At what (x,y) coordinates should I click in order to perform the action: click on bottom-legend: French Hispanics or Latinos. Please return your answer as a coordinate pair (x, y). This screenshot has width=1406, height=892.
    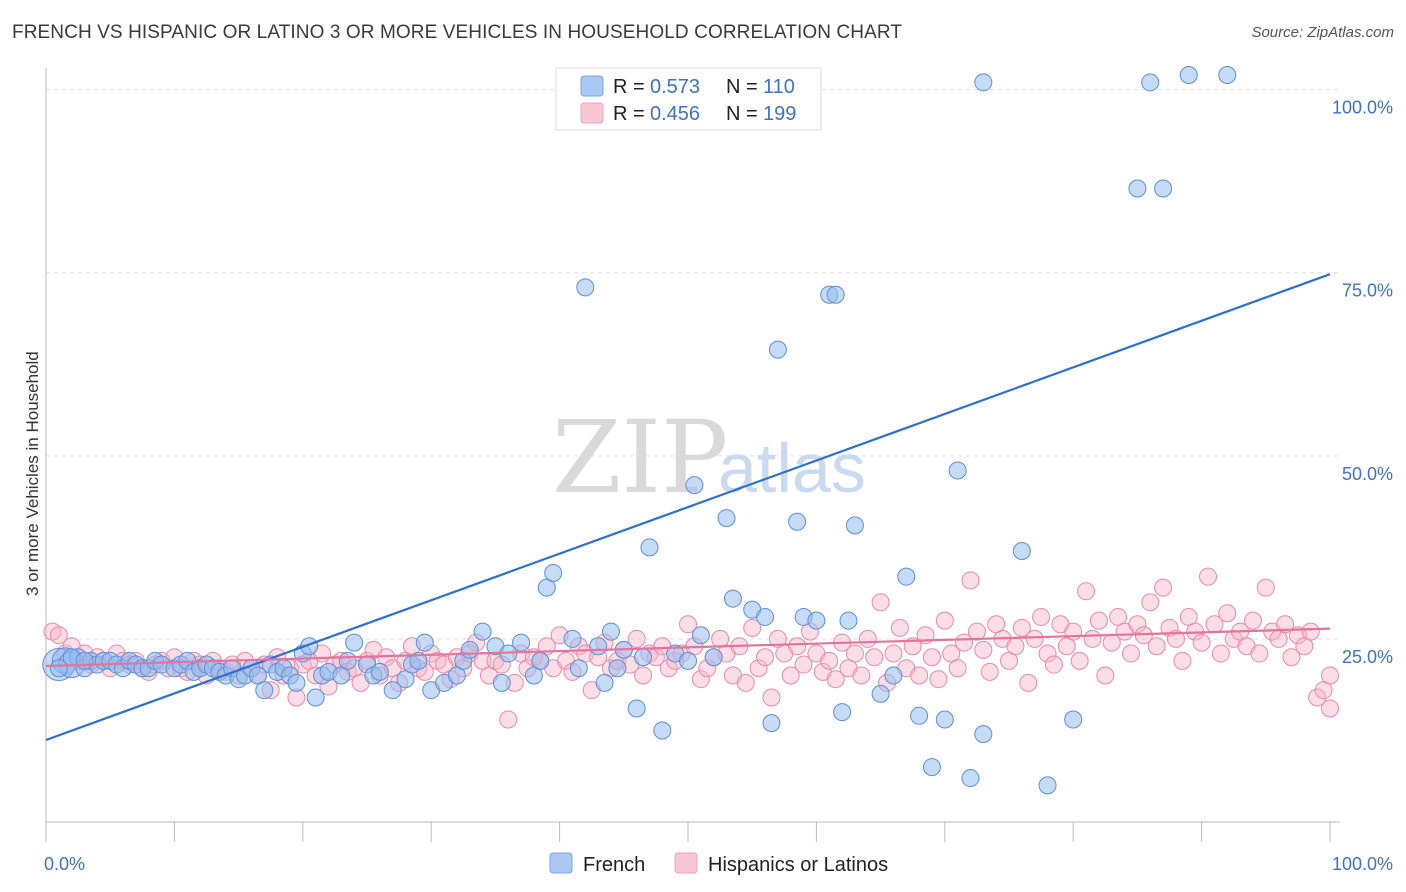
    Looking at the image, I should click on (718, 864).